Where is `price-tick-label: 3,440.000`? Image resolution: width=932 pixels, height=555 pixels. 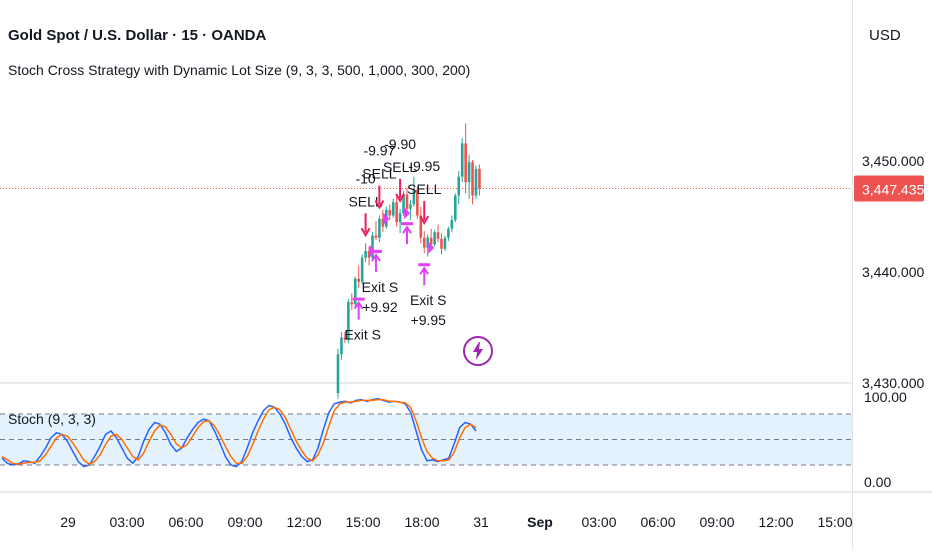 price-tick-label: 3,440.000 is located at coordinates (893, 272).